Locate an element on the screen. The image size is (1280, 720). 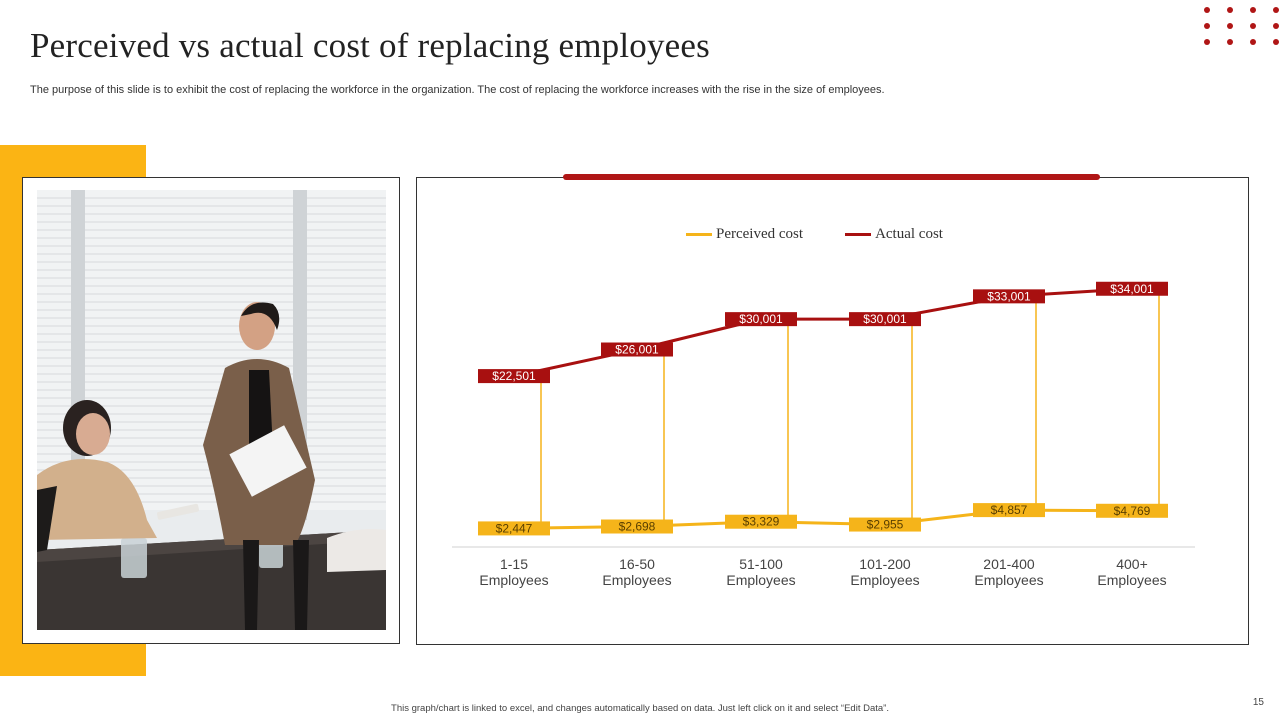
data-label: $33,001 is located at coordinates (1009, 296).